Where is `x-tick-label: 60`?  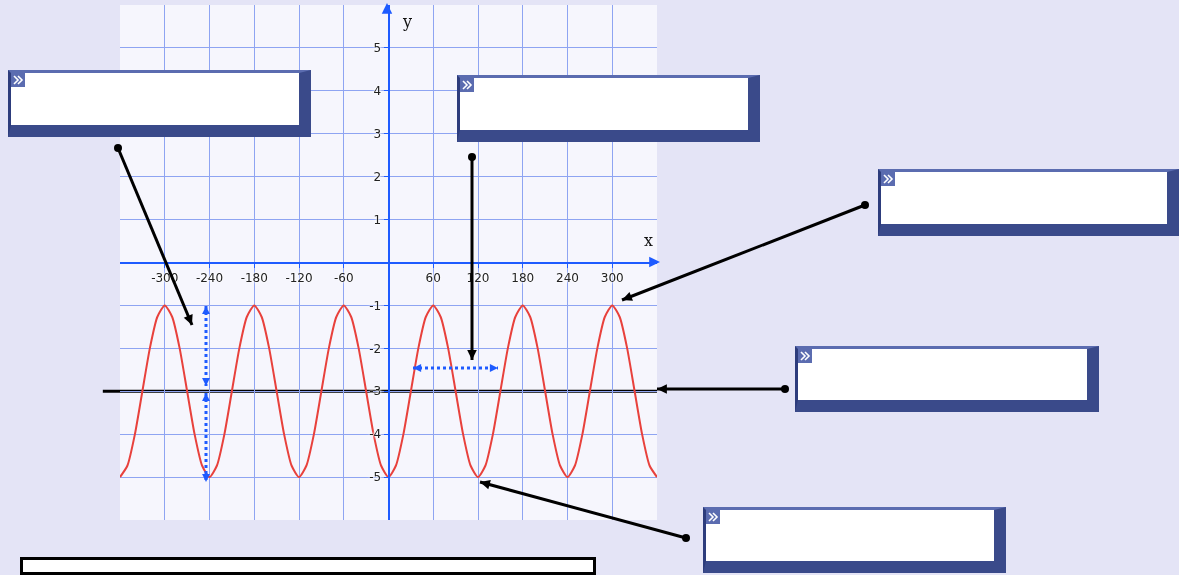
x-tick-label: 60 is located at coordinates (433, 277).